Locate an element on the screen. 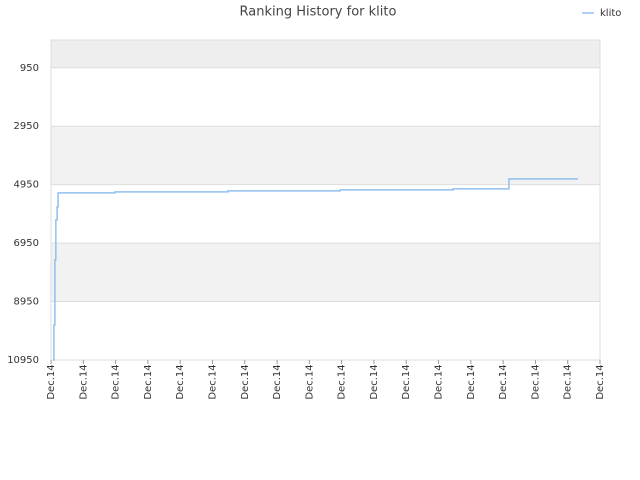 The image size is (640, 480). y-tick-label: 10950 is located at coordinates (23, 360).